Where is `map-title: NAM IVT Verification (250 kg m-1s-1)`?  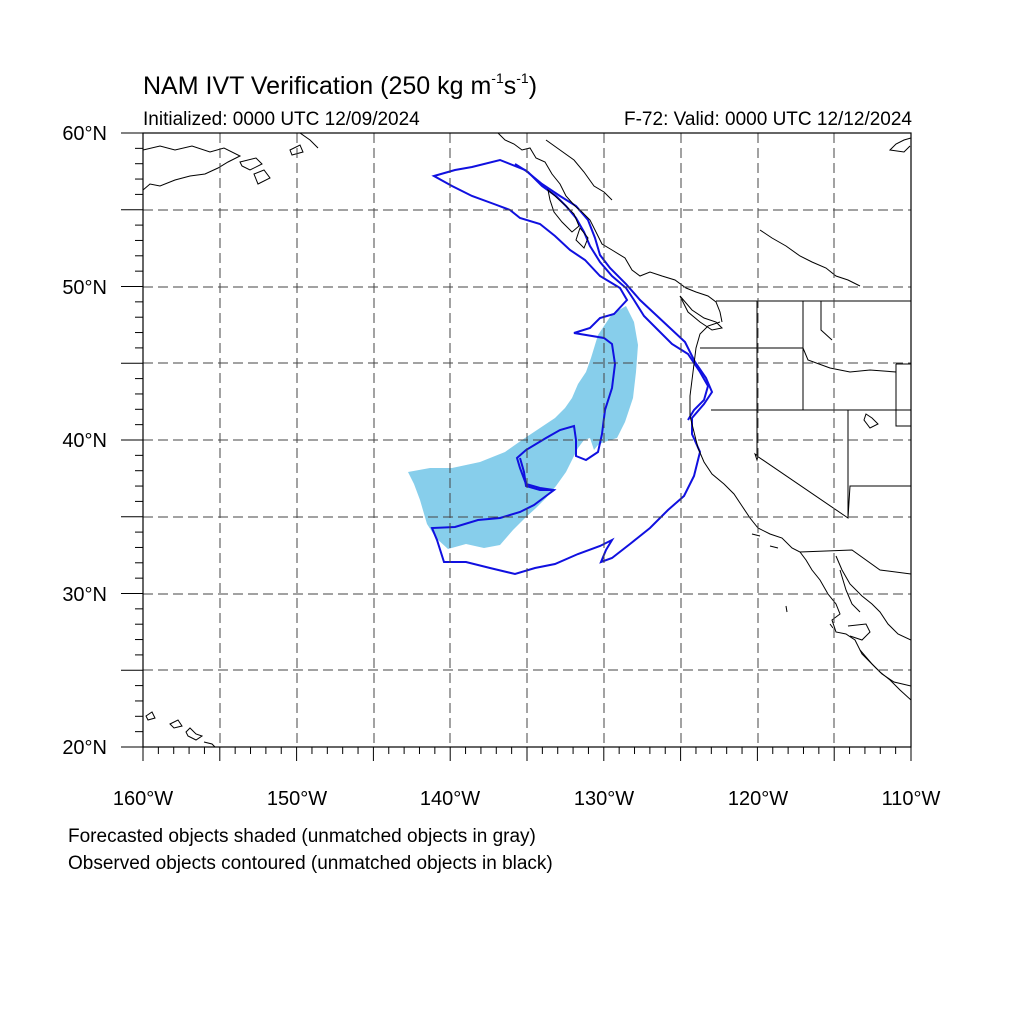
map-title: NAM IVT Verification (250 kg m-1s-1) is located at coordinates (340, 85).